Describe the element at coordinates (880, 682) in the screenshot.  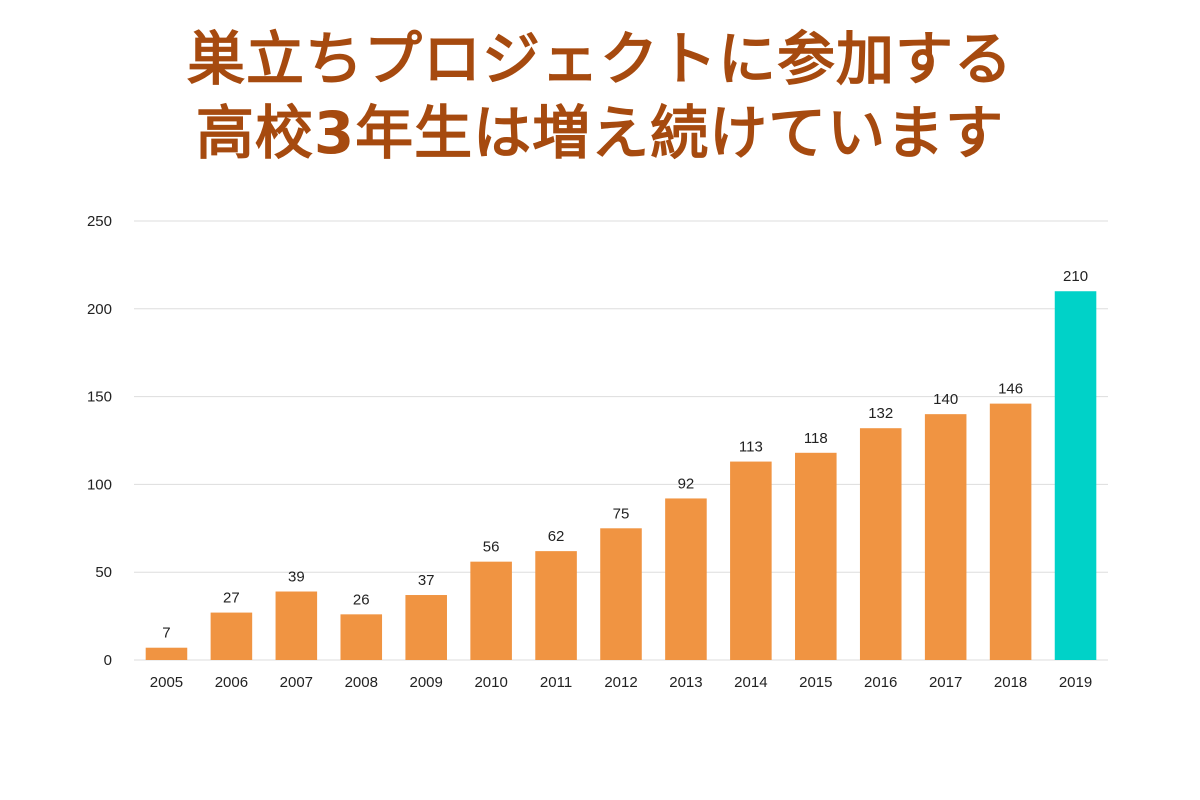
I see `x-tick-label-2016: 2016` at that location.